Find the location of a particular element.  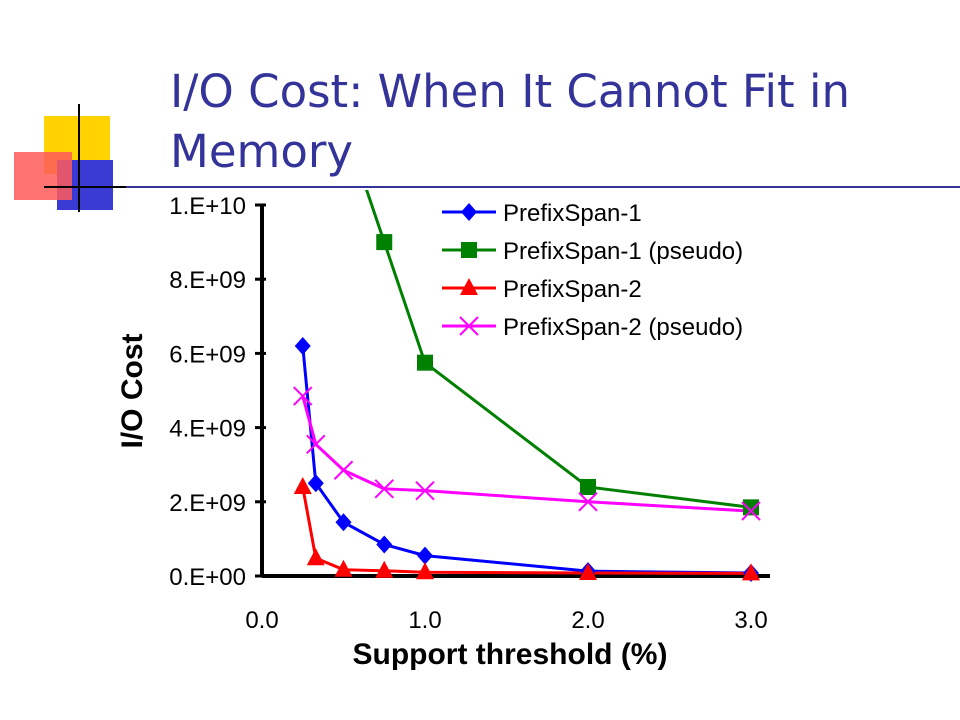

x-tick-label: 2.0 is located at coordinates (587, 620).